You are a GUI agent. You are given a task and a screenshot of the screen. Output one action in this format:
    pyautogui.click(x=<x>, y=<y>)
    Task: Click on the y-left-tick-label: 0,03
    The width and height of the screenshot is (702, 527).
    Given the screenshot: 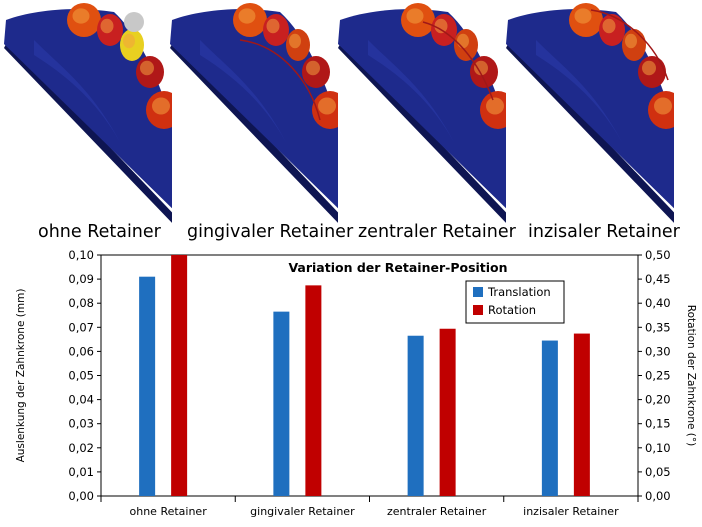 What is the action you would take?
    pyautogui.click(x=81, y=424)
    